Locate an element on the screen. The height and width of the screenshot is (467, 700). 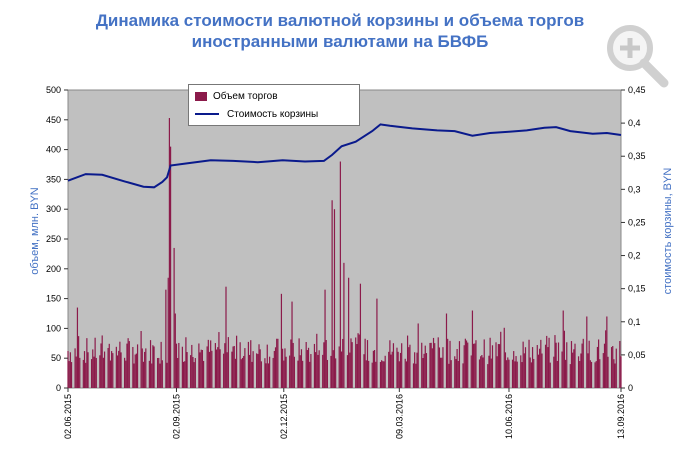
y-right-tick-label: 0,45 is located at coordinates (637, 90).